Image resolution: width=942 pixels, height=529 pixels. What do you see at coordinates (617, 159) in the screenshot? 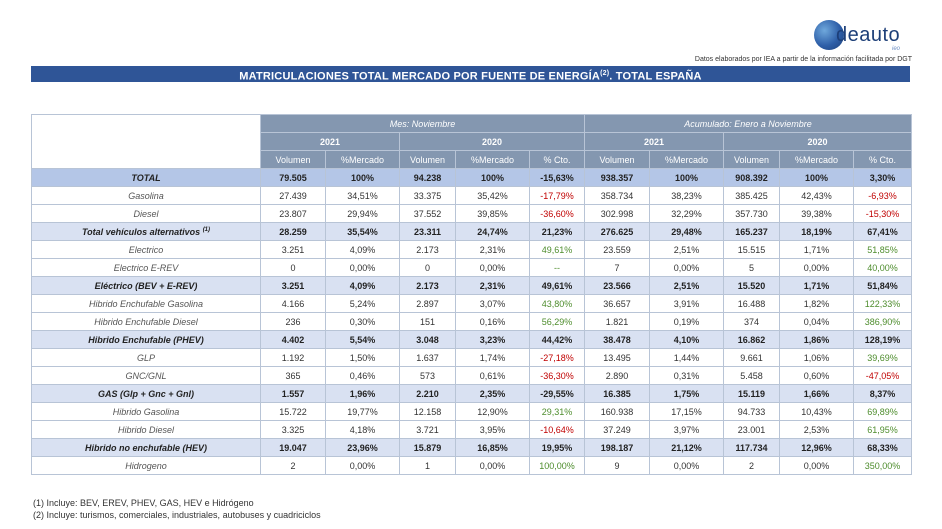
I see `column-header: Volumen` at bounding box center [617, 159].